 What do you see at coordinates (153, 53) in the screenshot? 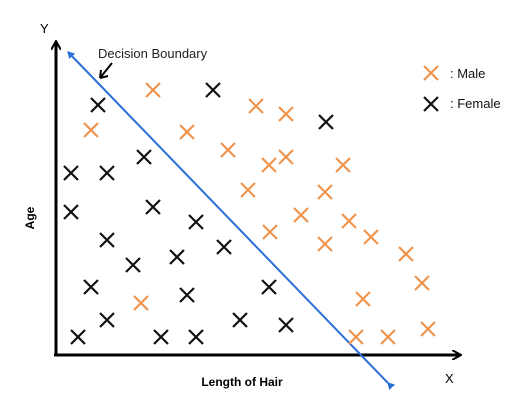
I see `decision-boundary-label: Decision Boundary` at bounding box center [153, 53].